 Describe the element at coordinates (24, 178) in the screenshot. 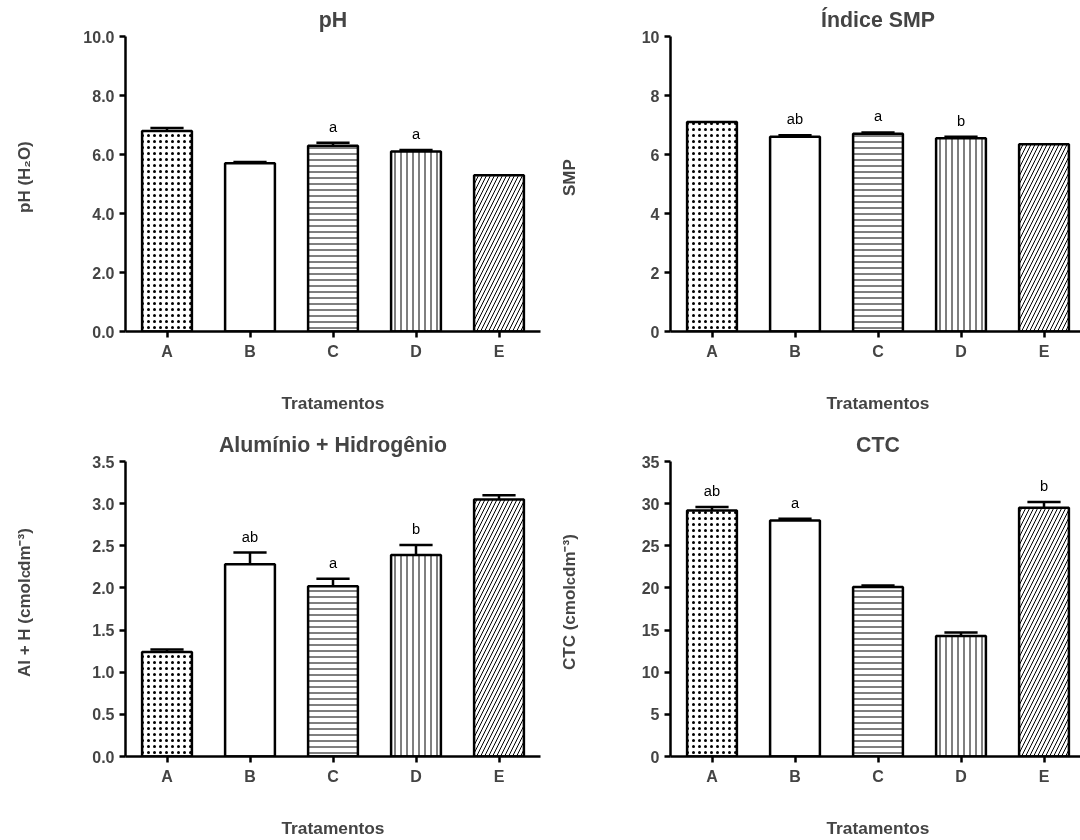

I see `y-axis-title: pH (H₂O)` at that location.